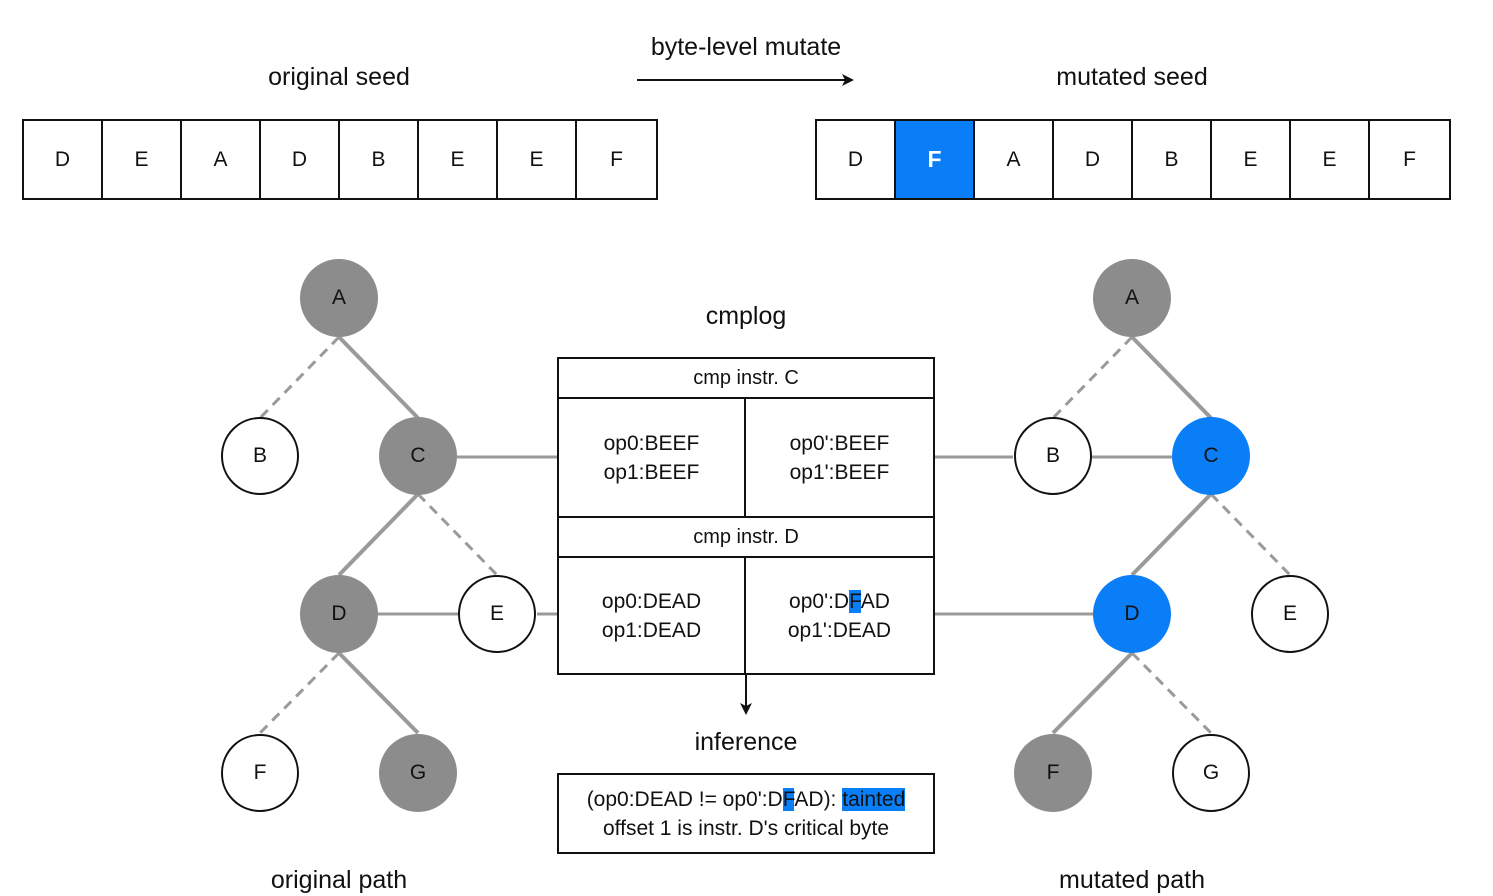  I want to click on mutated-path-caption: mutated path, so click(1132, 880).